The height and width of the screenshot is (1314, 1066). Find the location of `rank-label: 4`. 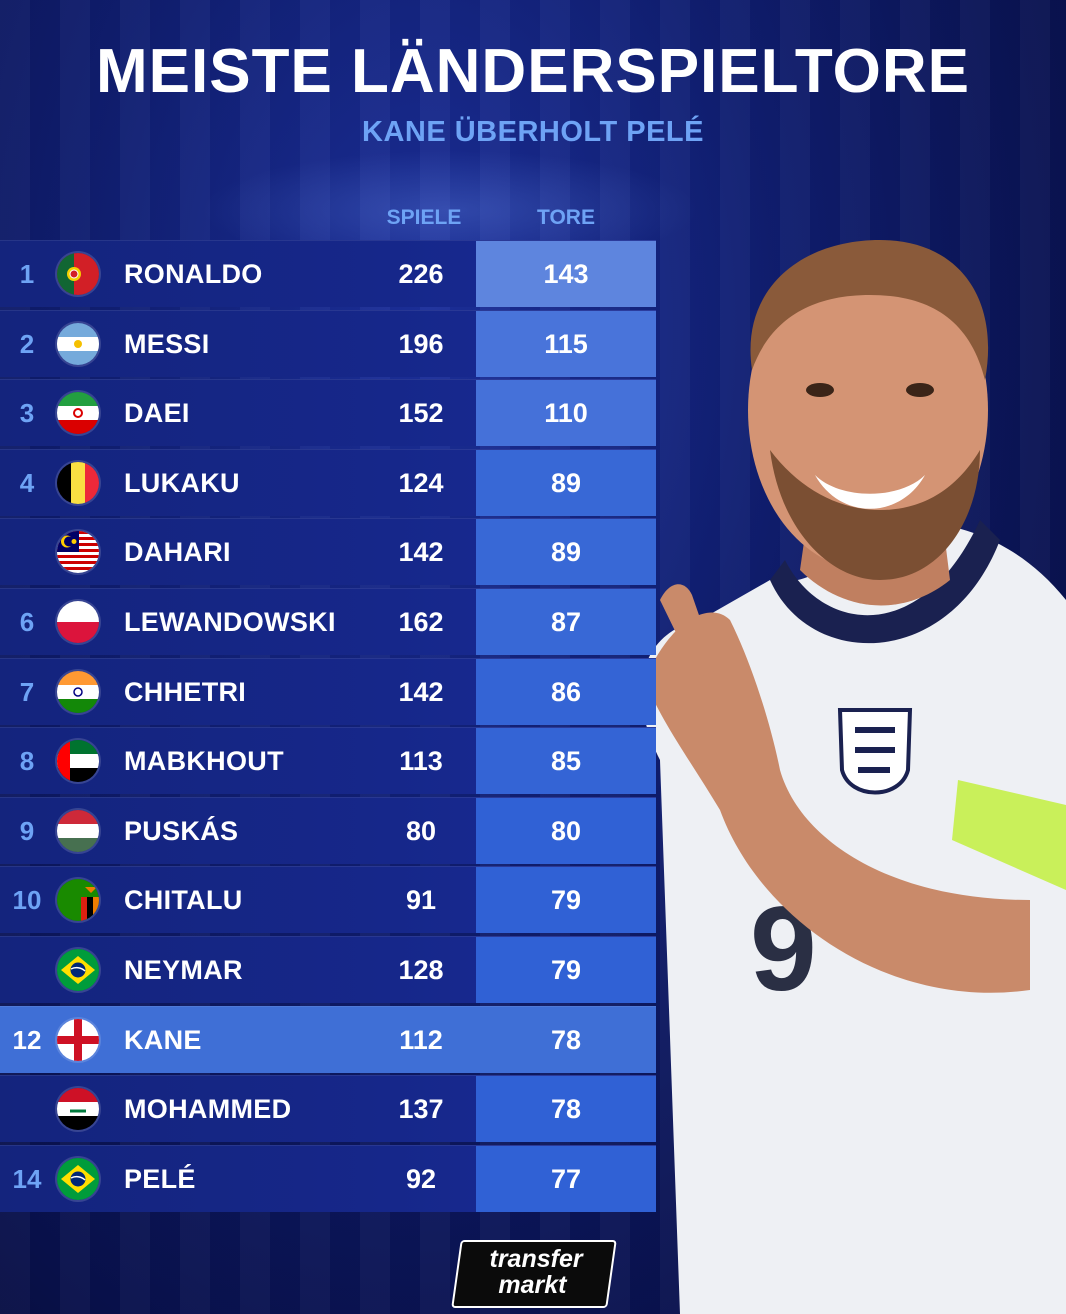

rank-label: 4 is located at coordinates (27, 482).